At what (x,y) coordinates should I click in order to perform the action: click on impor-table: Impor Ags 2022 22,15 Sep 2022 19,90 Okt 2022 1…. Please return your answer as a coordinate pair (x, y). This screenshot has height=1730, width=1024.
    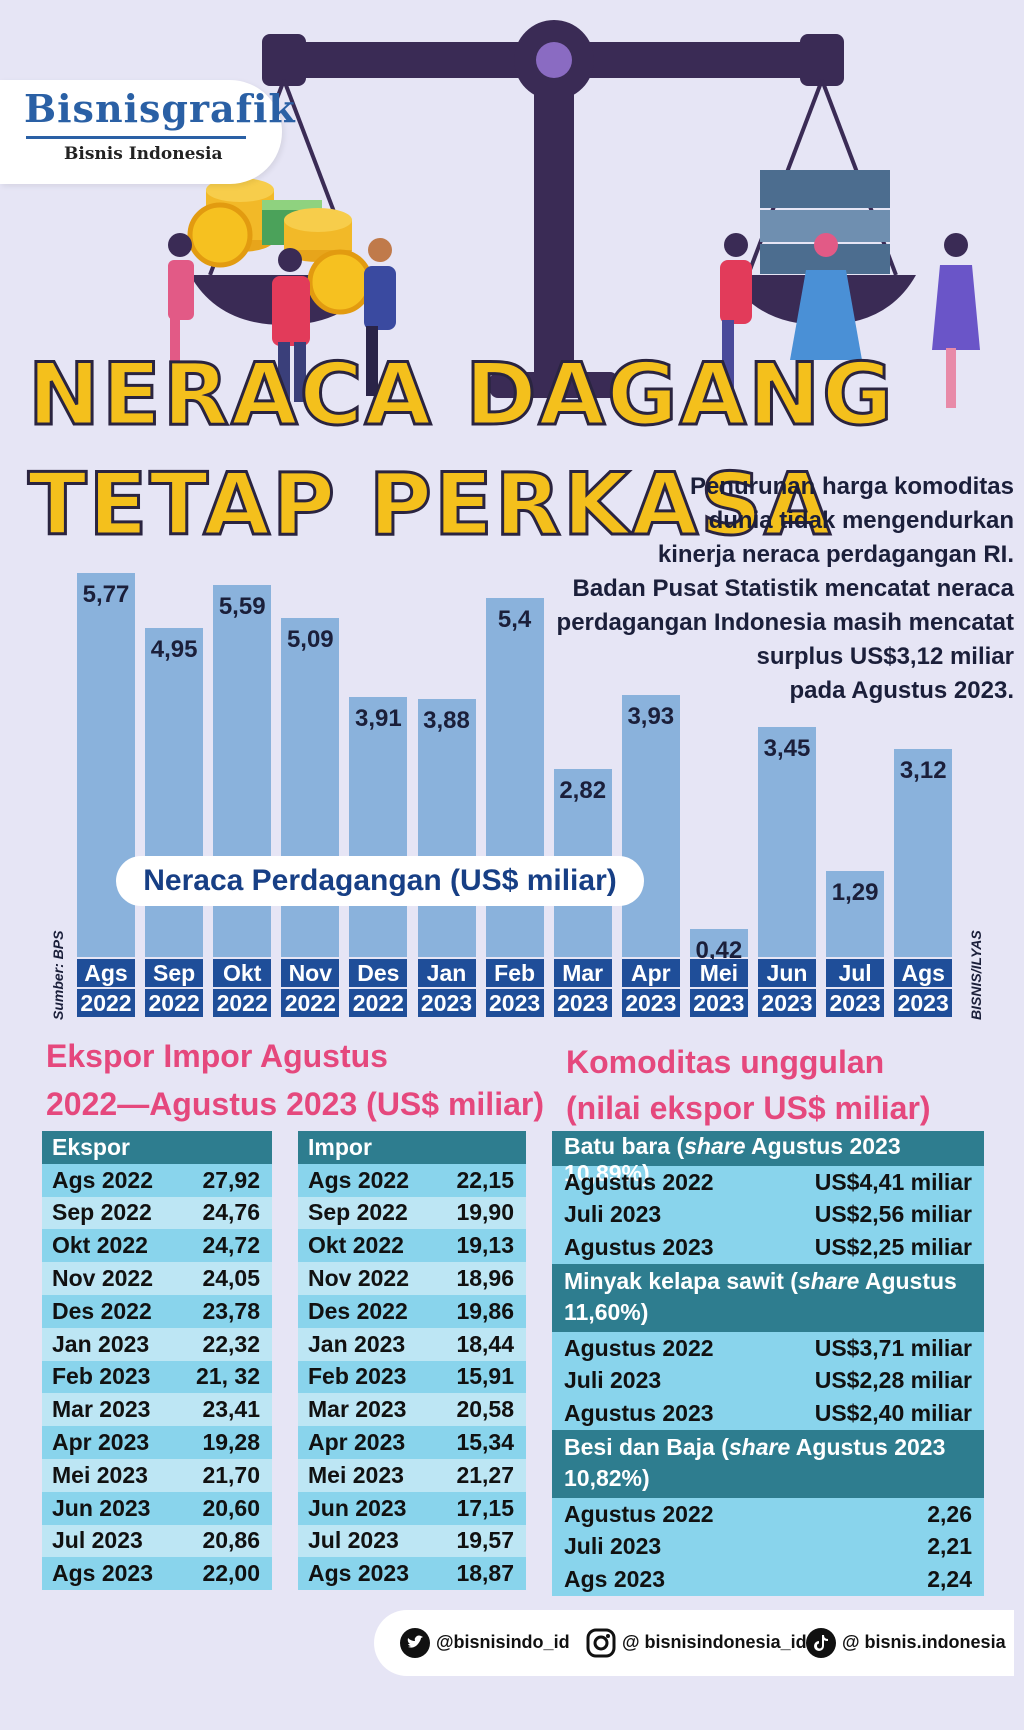
    Looking at the image, I should click on (412, 1361).